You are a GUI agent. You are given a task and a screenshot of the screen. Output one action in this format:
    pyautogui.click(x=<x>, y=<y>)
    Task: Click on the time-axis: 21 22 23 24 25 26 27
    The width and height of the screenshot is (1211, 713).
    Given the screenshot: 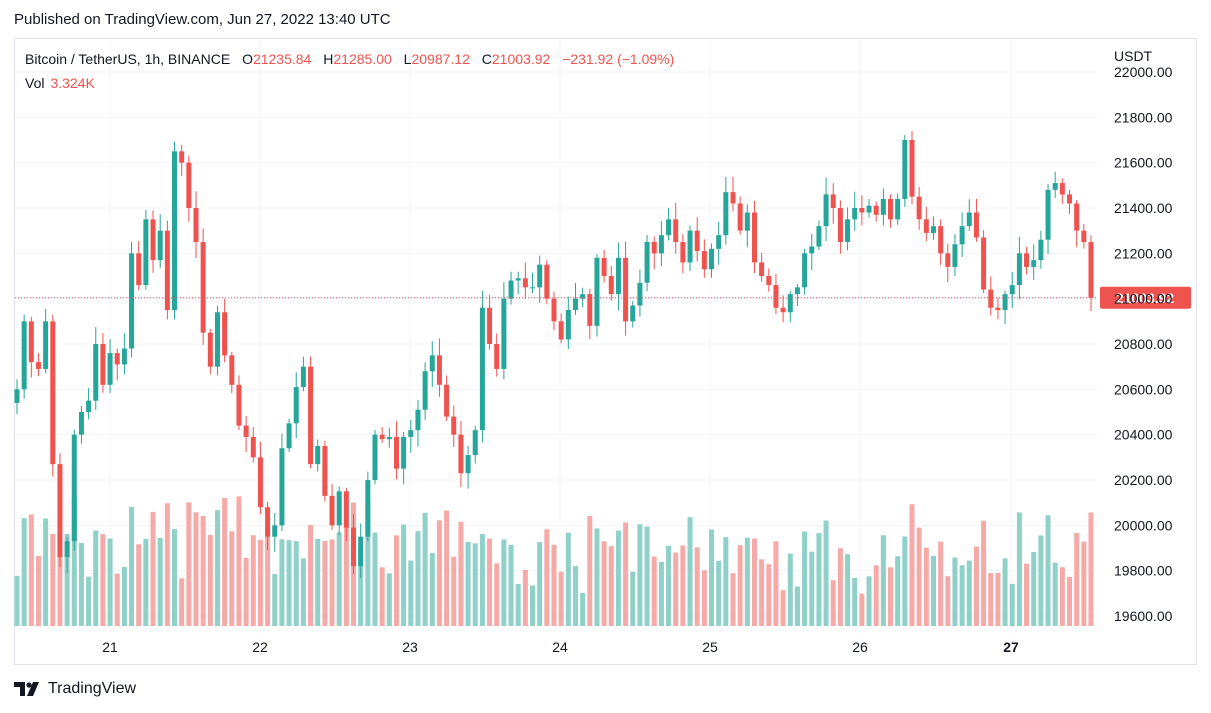 What is the action you would take?
    pyautogui.click(x=560, y=647)
    